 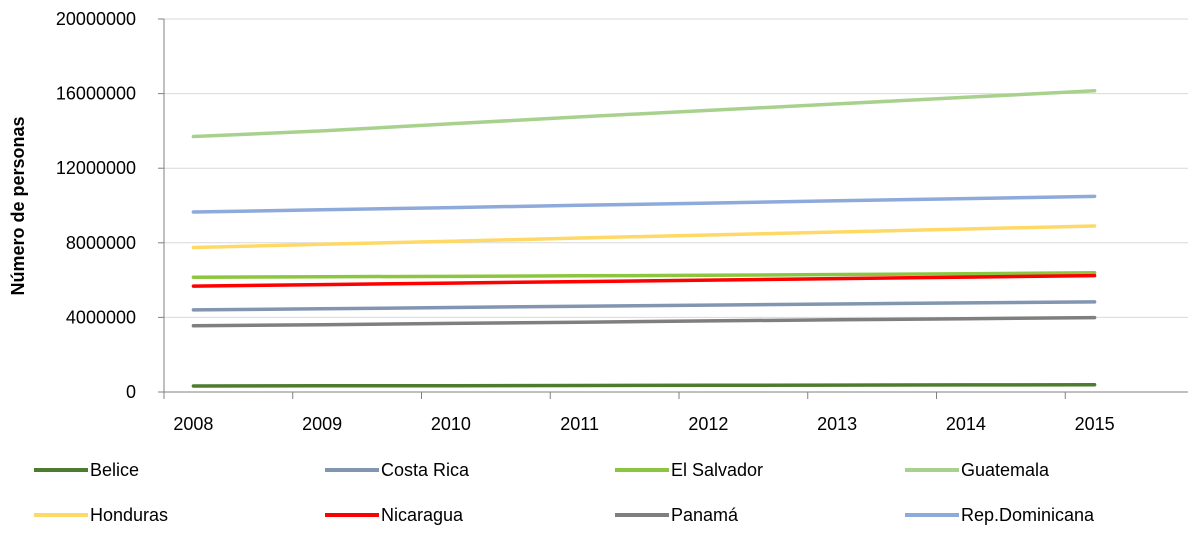 I want to click on x-tick-label: 2014, so click(x=966, y=424).